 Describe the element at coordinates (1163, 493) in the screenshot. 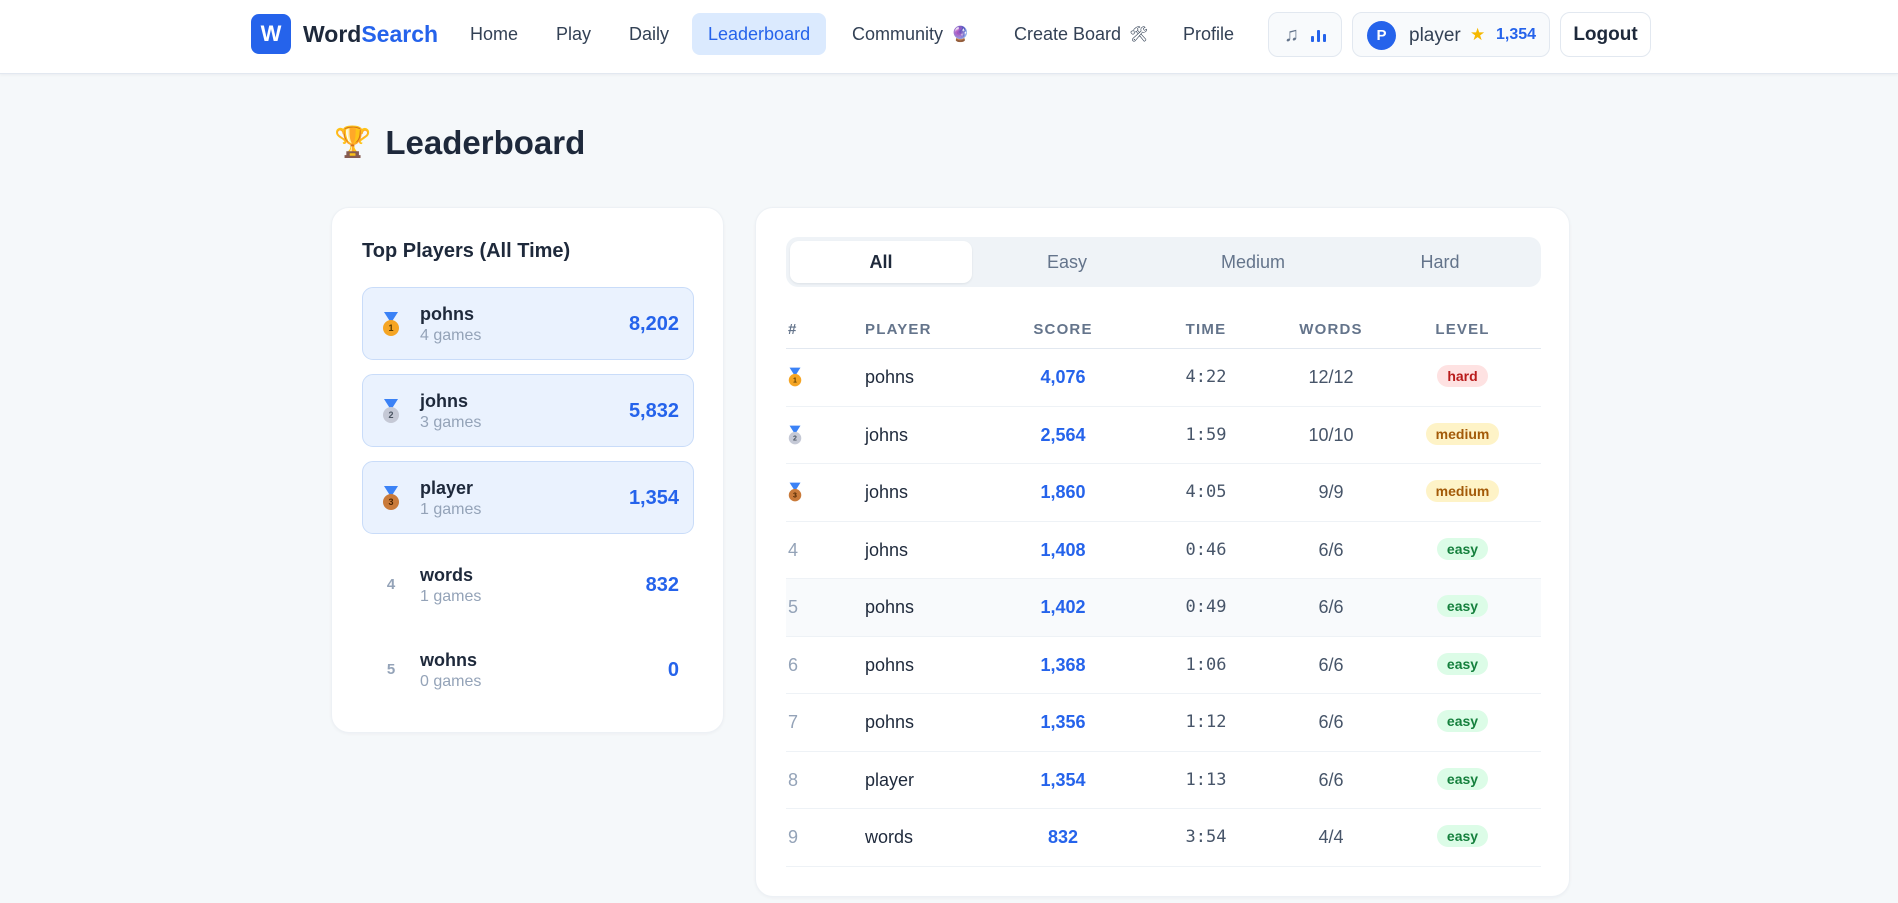

I see `table-row: 3 johns 1,860 4:05 9/9 medium` at that location.